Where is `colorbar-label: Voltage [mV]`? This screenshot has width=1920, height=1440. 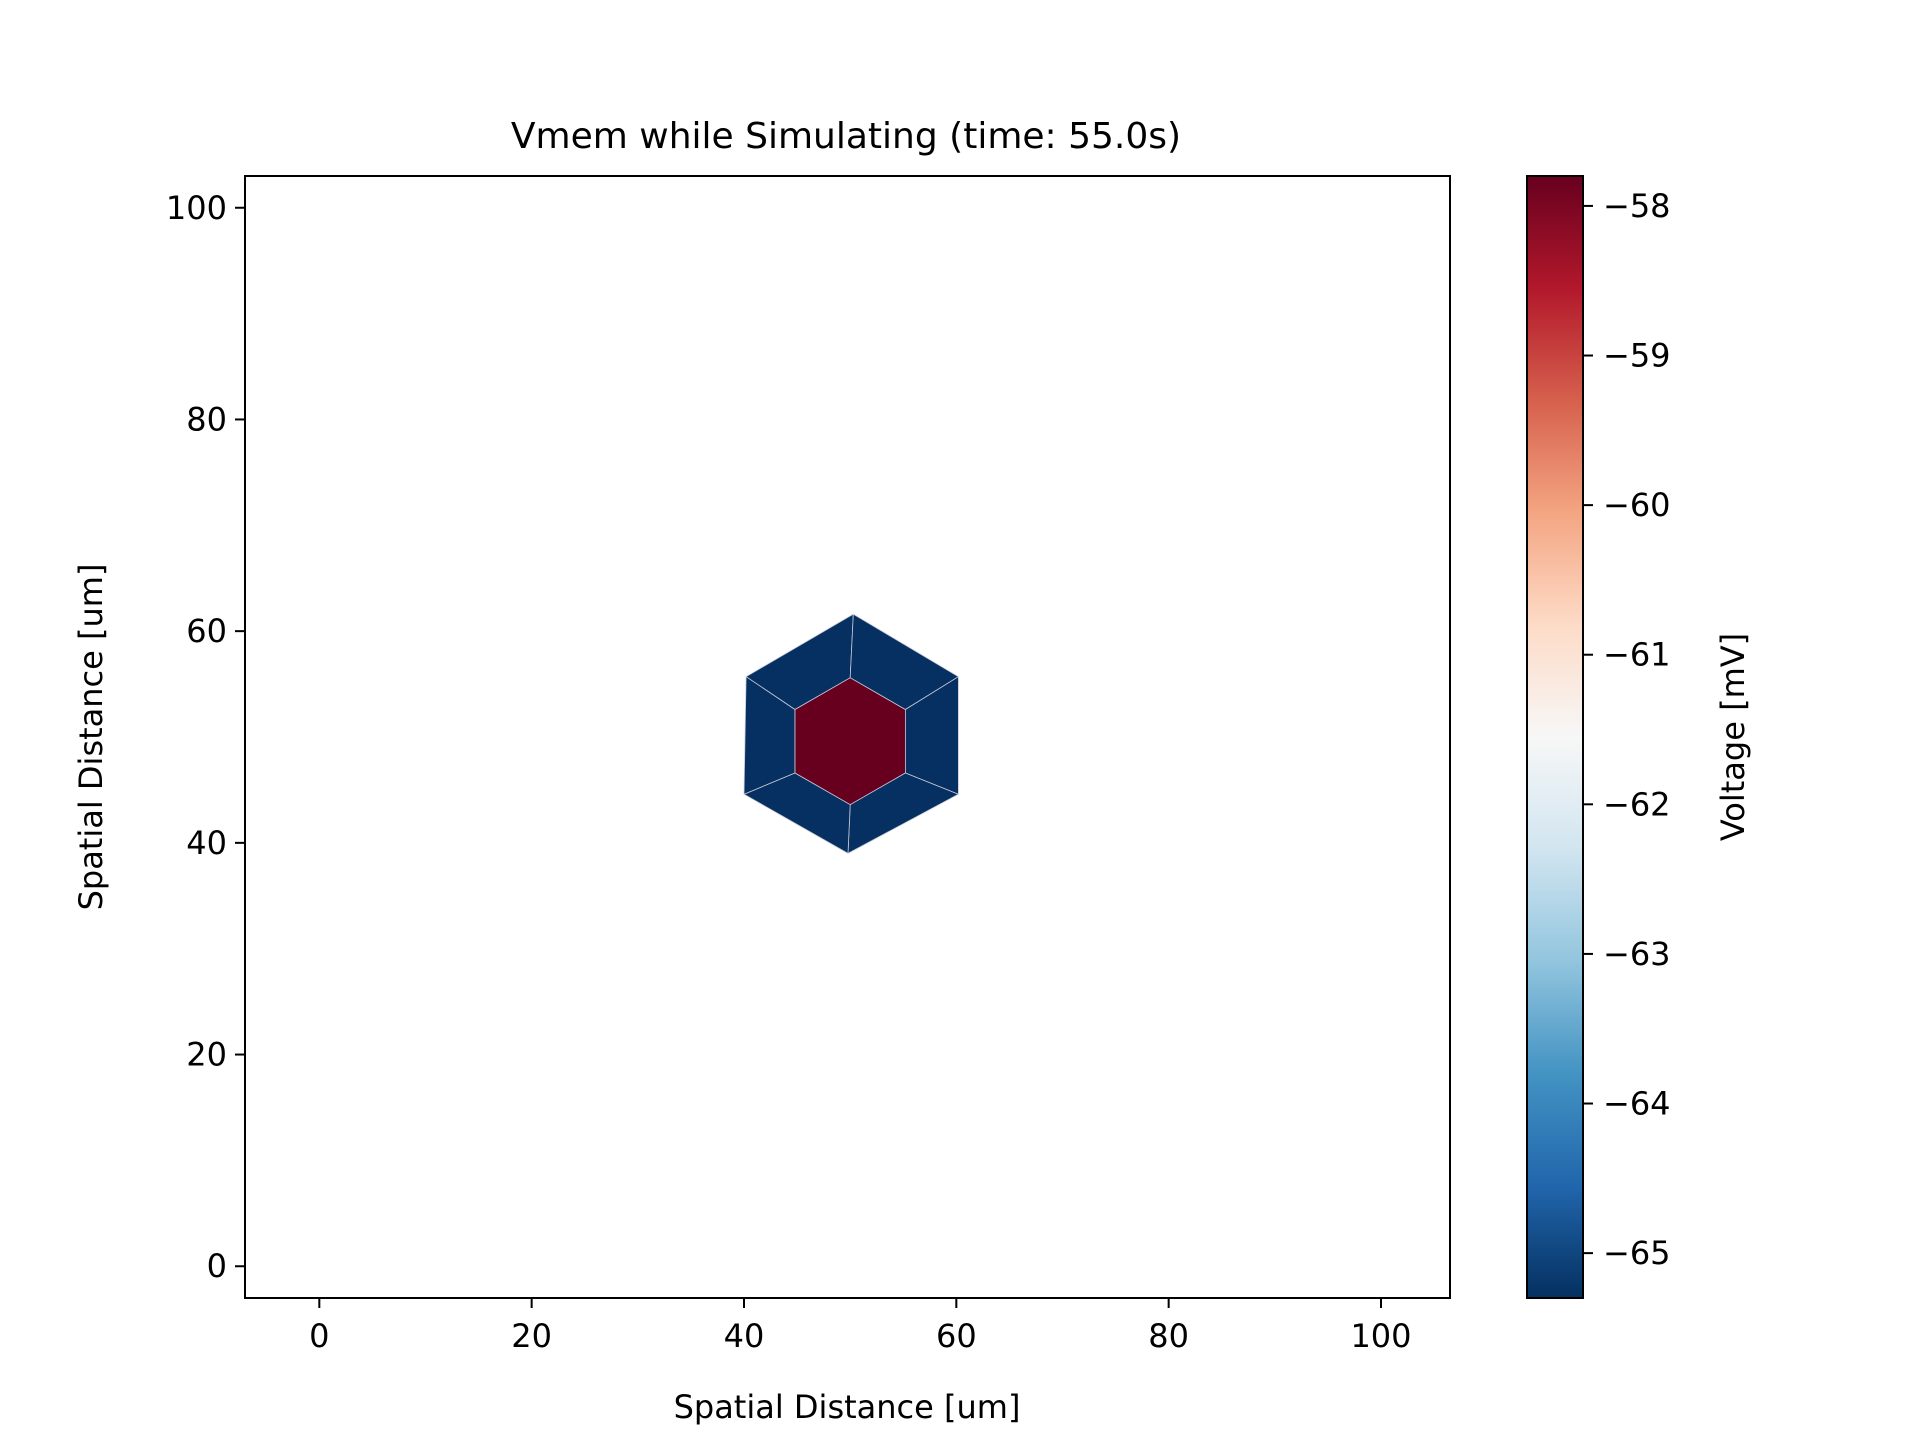 colorbar-label: Voltage [mV] is located at coordinates (1733, 737).